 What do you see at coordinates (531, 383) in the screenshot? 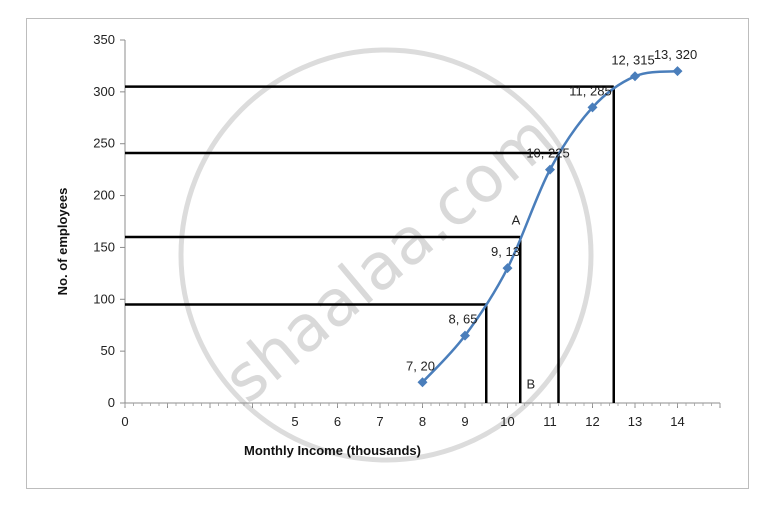
I see `annotation-label: B` at bounding box center [531, 383].